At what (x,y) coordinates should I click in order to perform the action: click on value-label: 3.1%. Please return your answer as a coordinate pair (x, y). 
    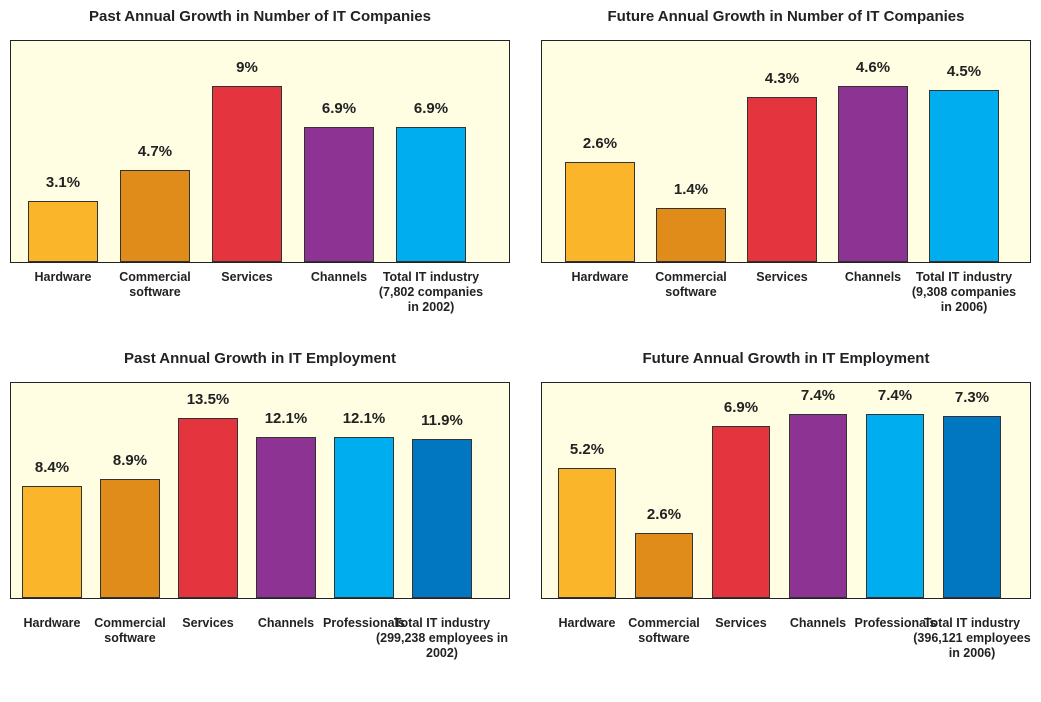
    Looking at the image, I should click on (63, 183).